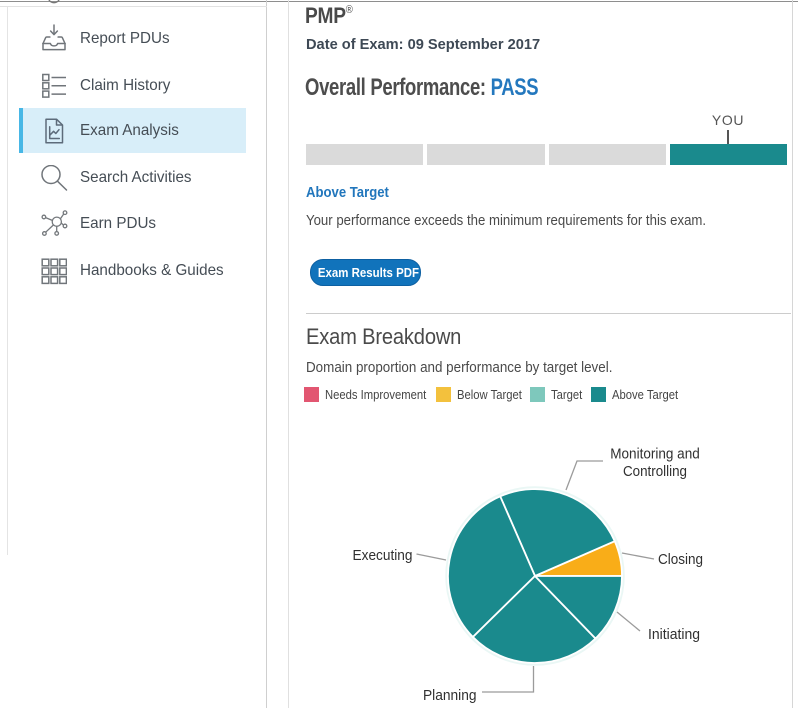 This screenshot has width=798, height=708. Describe the element at coordinates (450, 696) in the screenshot. I see `svg-text: Planning` at that location.